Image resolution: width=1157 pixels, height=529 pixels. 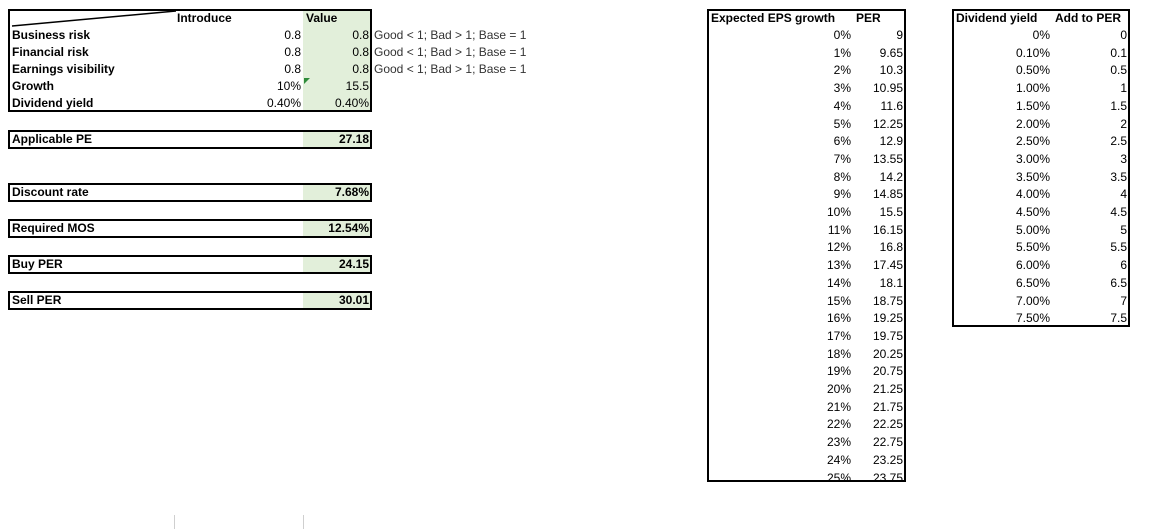 What do you see at coordinates (353, 264) in the screenshot?
I see `result-value-cell: 24.15` at bounding box center [353, 264].